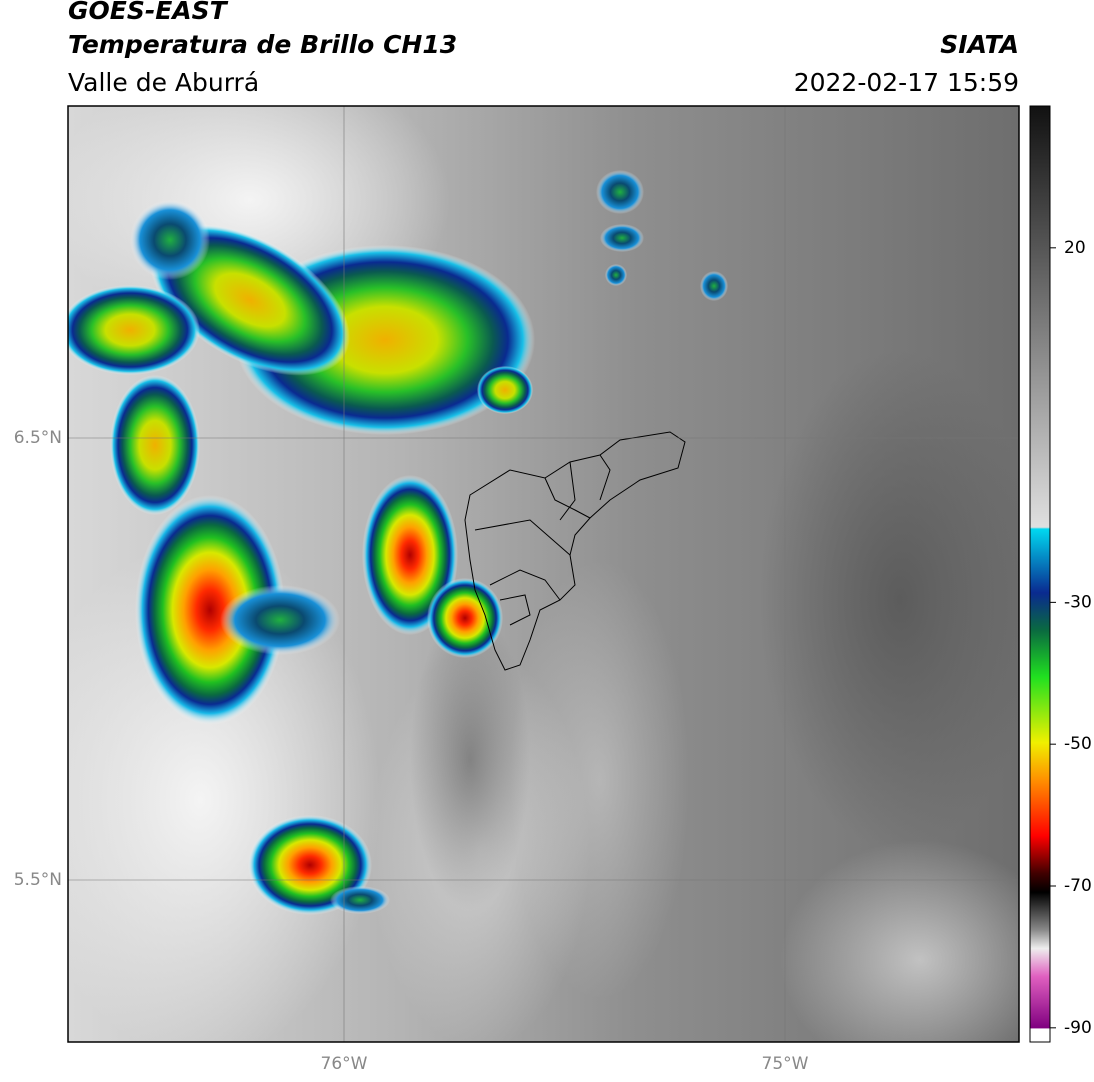 The image size is (1094, 1082). What do you see at coordinates (979, 44) in the screenshot?
I see `source: SIATA` at bounding box center [979, 44].